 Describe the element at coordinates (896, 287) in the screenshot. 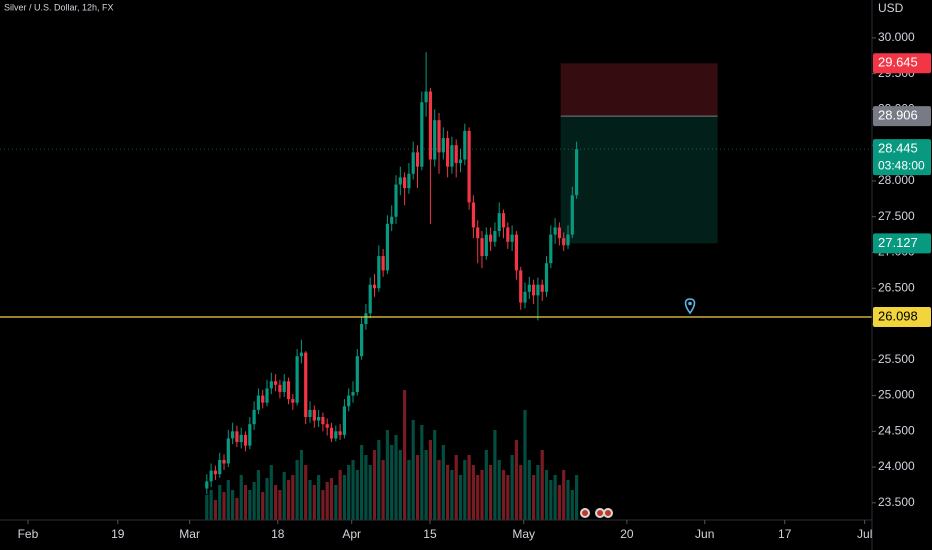

I see `y-tick-label: 26.500` at that location.